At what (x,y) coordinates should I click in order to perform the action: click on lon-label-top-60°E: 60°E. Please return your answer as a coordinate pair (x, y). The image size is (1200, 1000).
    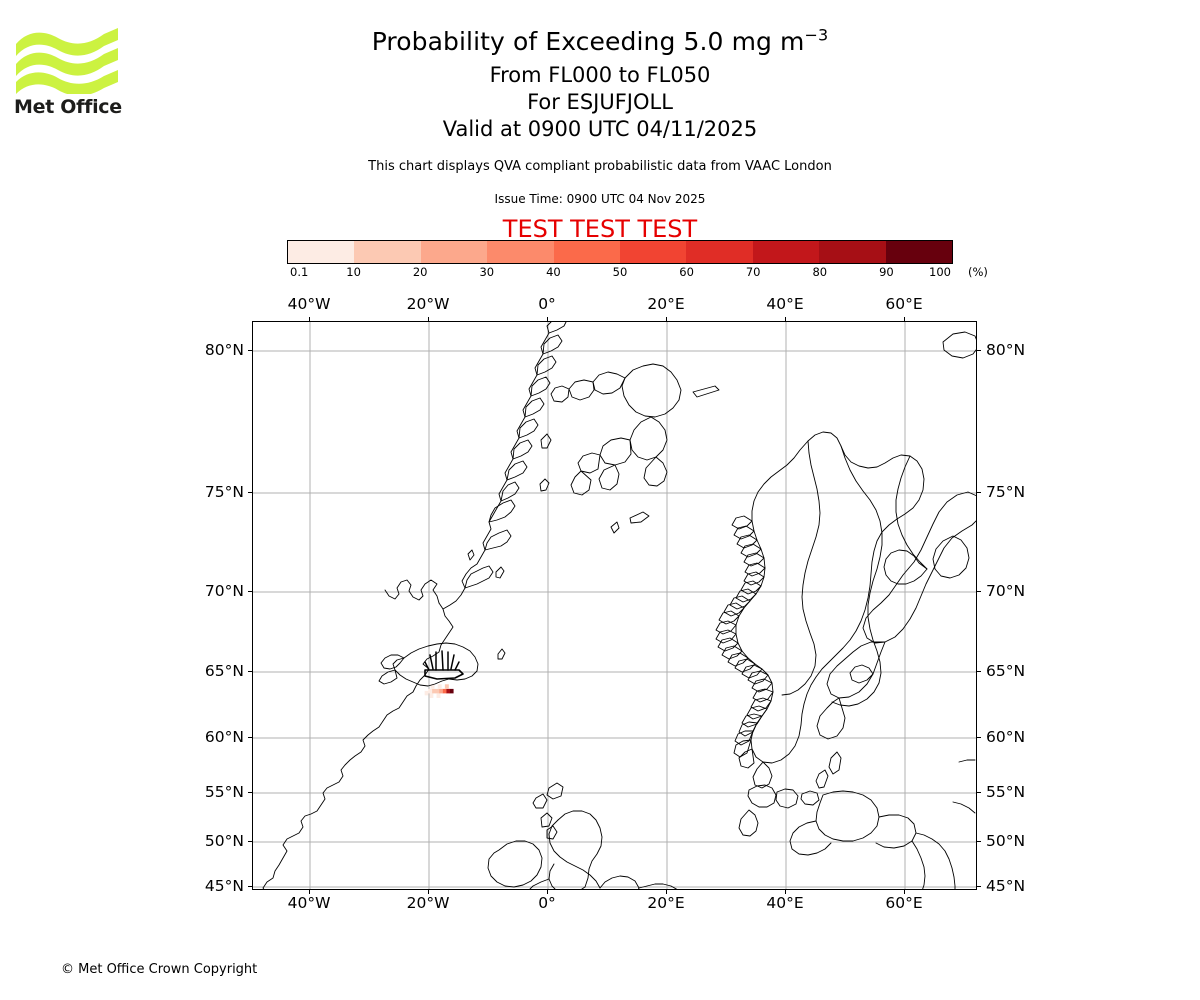
    Looking at the image, I should click on (904, 304).